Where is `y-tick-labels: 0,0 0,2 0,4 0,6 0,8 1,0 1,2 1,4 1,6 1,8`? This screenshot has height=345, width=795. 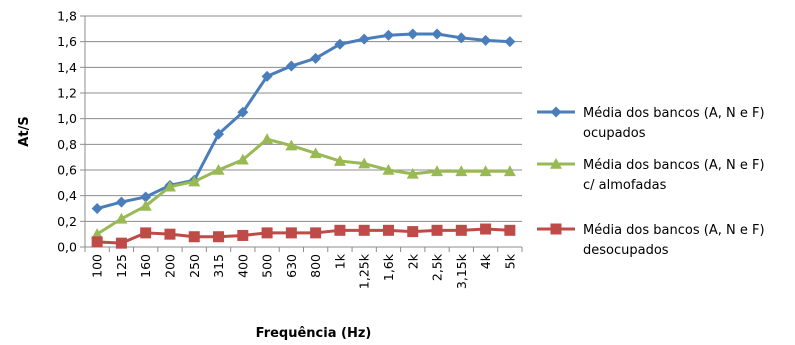 y-tick-labels: 0,0 0,2 0,4 0,6 0,8 1,0 1,2 1,4 1,6 1,8 is located at coordinates (67, 132).